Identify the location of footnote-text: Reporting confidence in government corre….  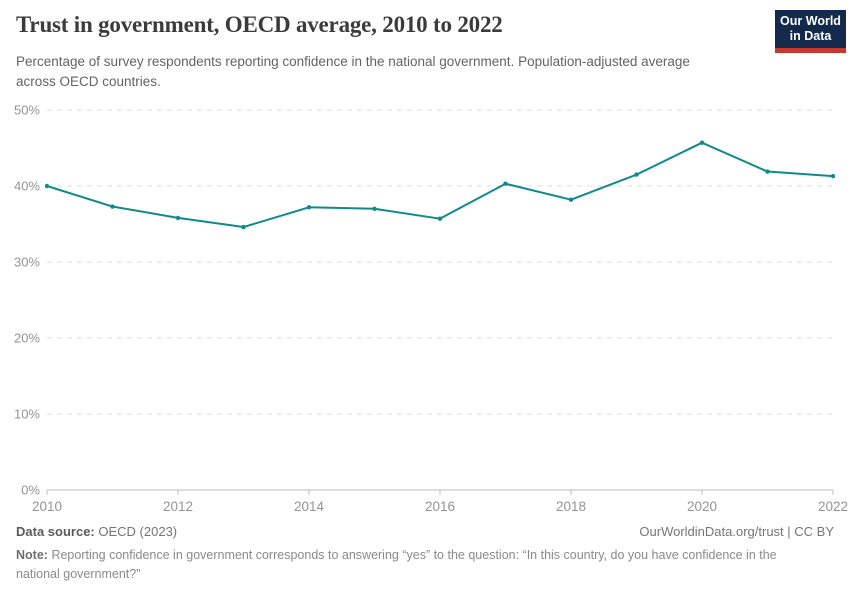
(396, 565).